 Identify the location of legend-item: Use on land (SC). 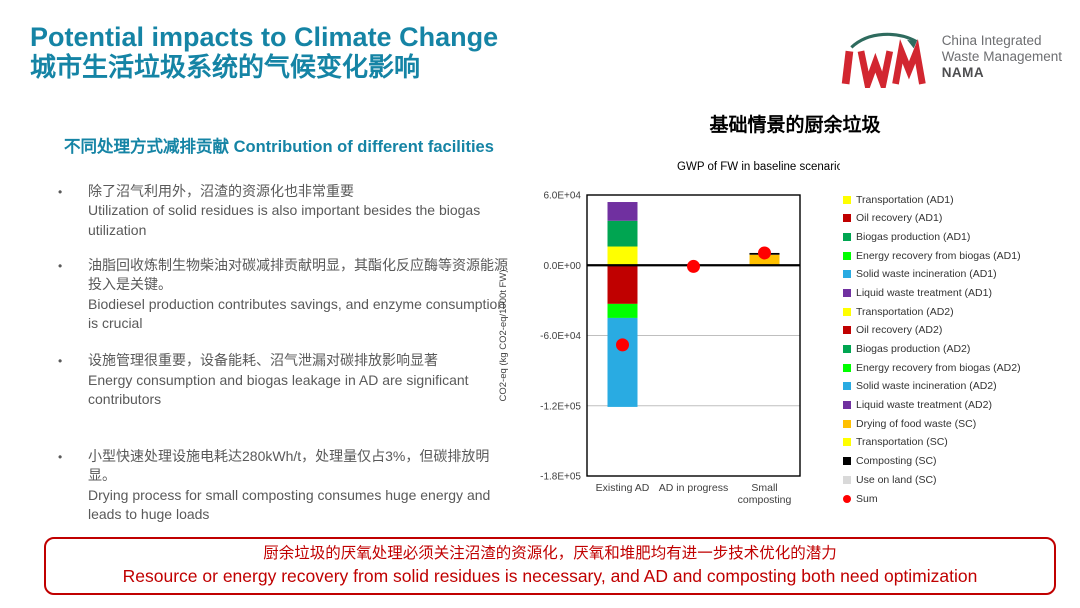
(932, 479).